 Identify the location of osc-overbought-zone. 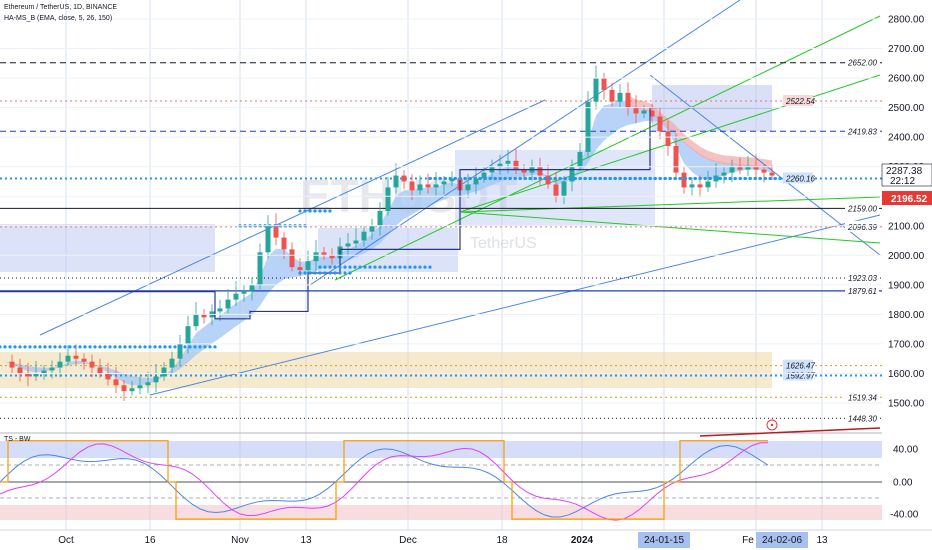
(441, 449).